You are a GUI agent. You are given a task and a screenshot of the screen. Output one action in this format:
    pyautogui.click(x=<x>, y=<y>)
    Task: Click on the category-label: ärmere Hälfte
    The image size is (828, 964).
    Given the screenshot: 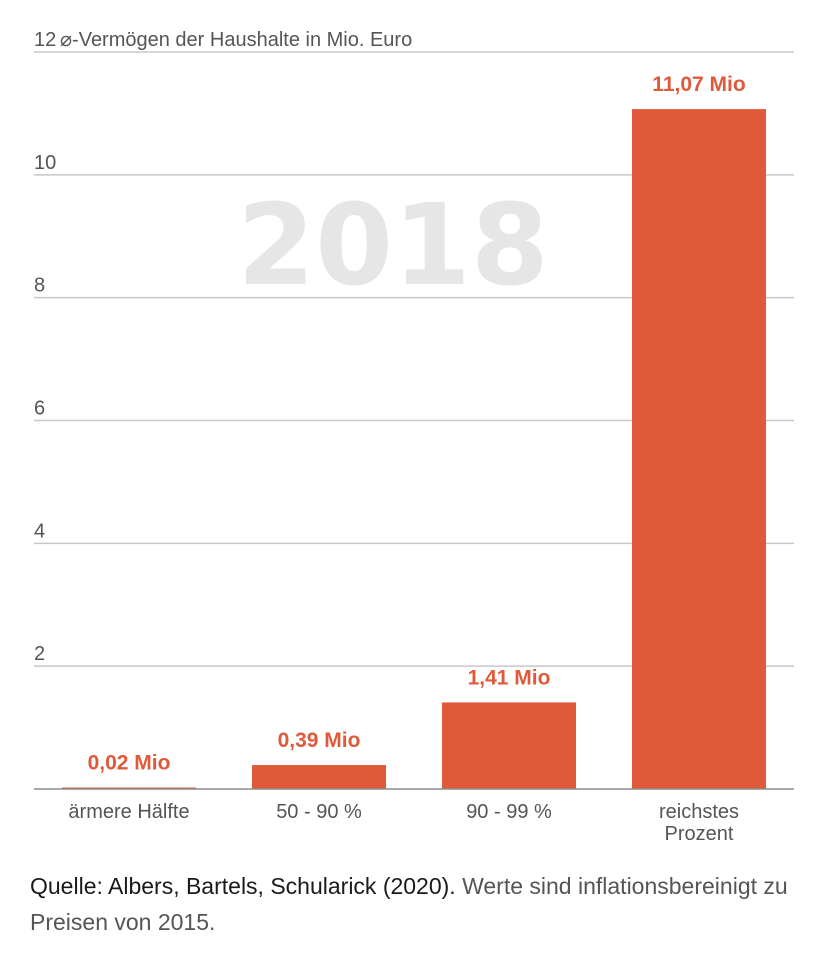 What is the action you would take?
    pyautogui.click(x=128, y=812)
    